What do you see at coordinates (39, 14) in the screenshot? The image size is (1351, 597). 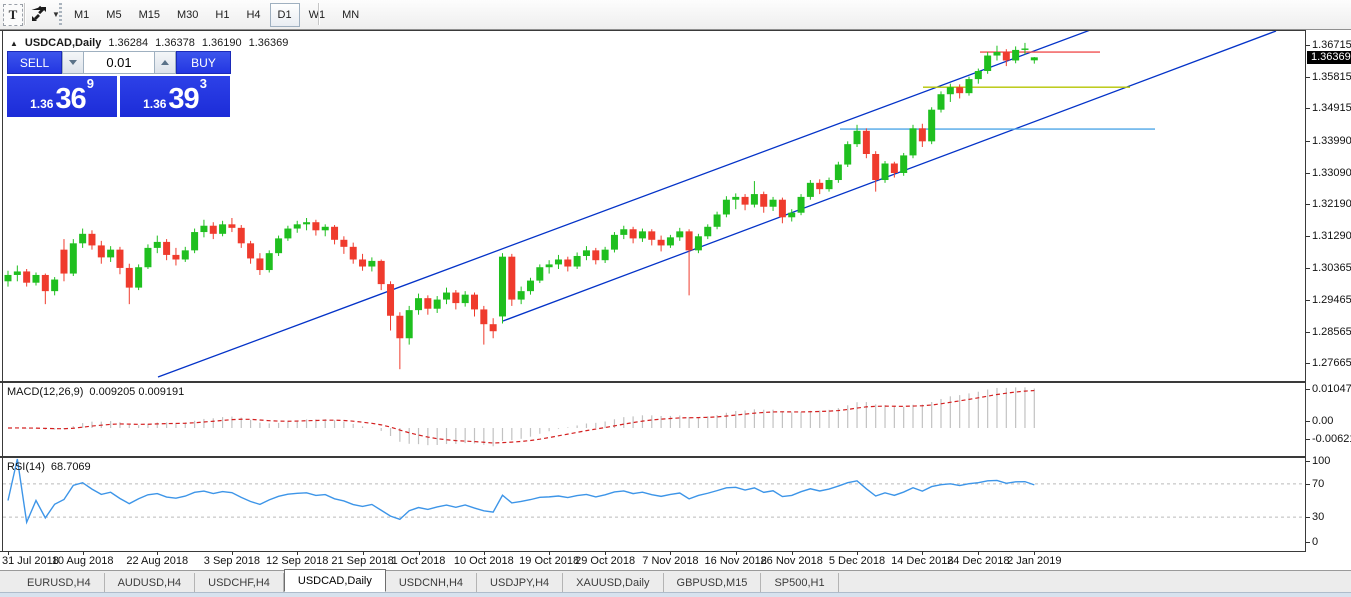 I see `arrows-object-icon` at bounding box center [39, 14].